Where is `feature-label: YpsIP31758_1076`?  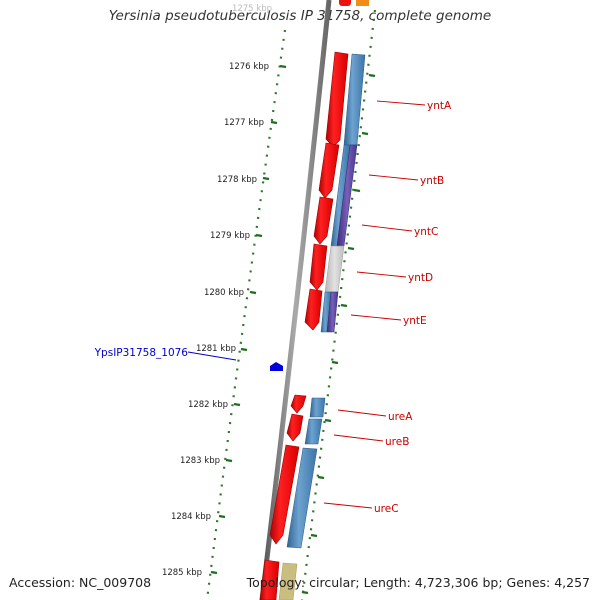 feature-label: YpsIP31758_1076 is located at coordinates (141, 353).